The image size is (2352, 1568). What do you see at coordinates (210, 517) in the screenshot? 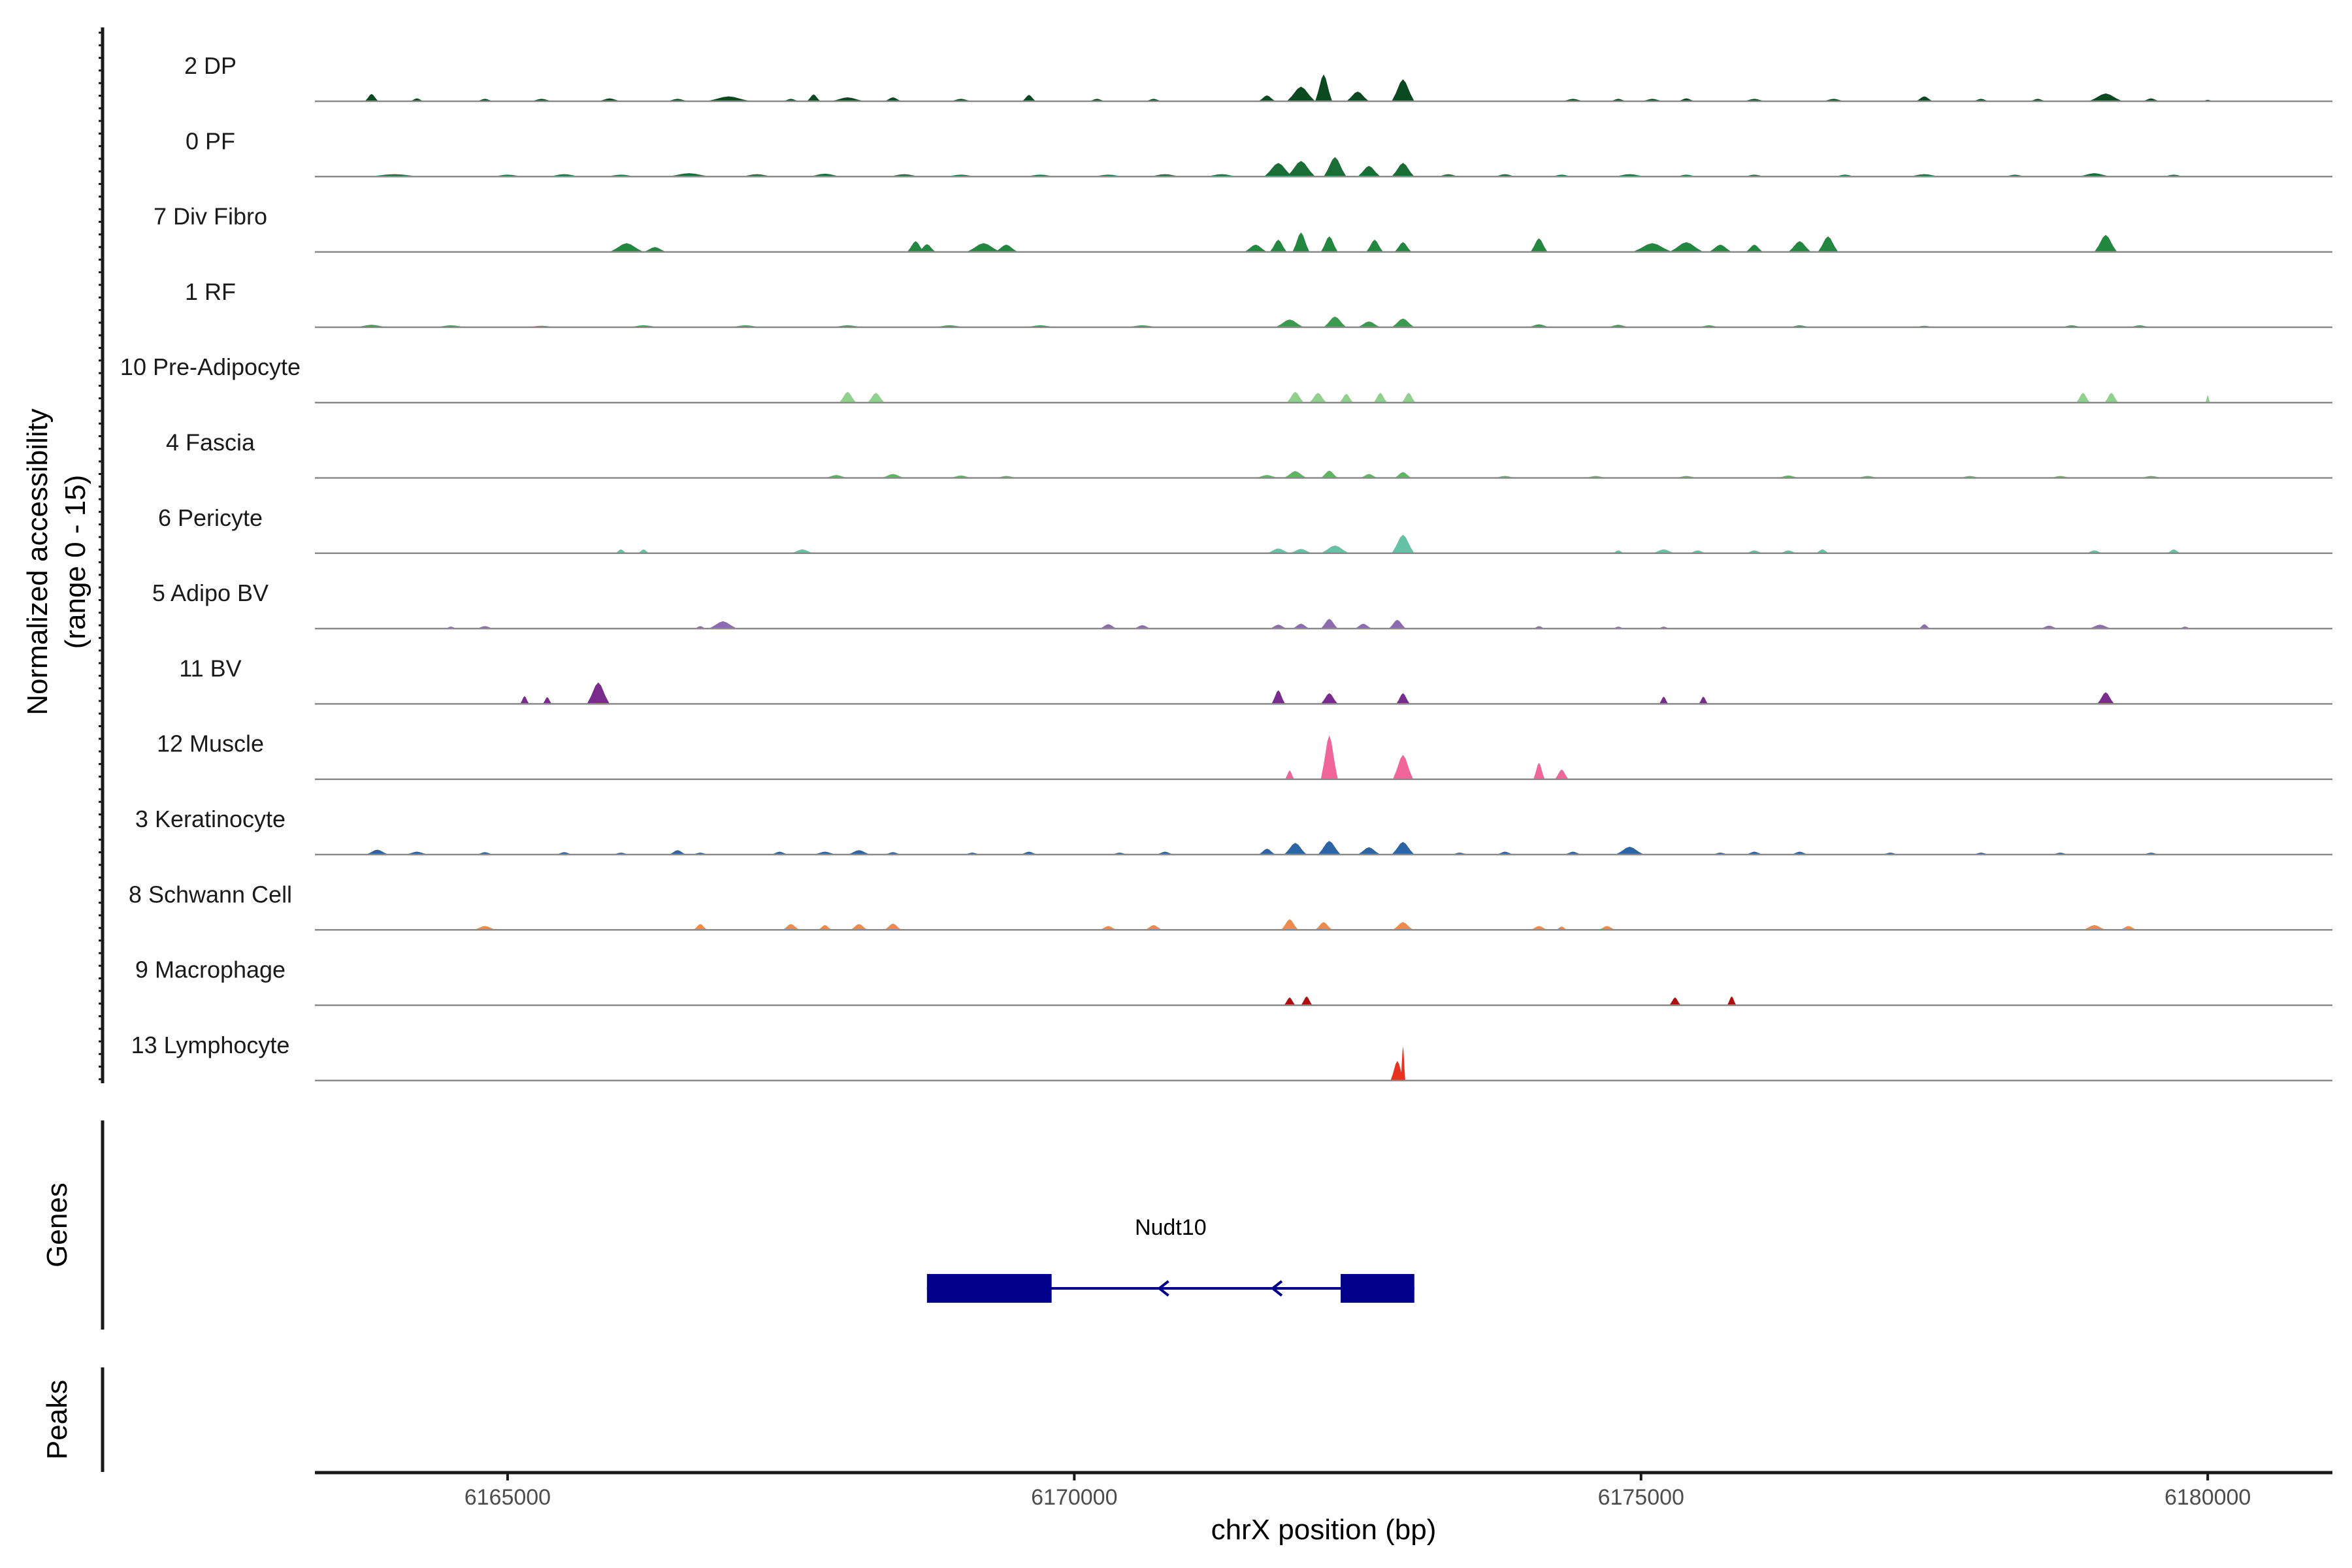
I see `track-label: 6 Pericyte` at bounding box center [210, 517].